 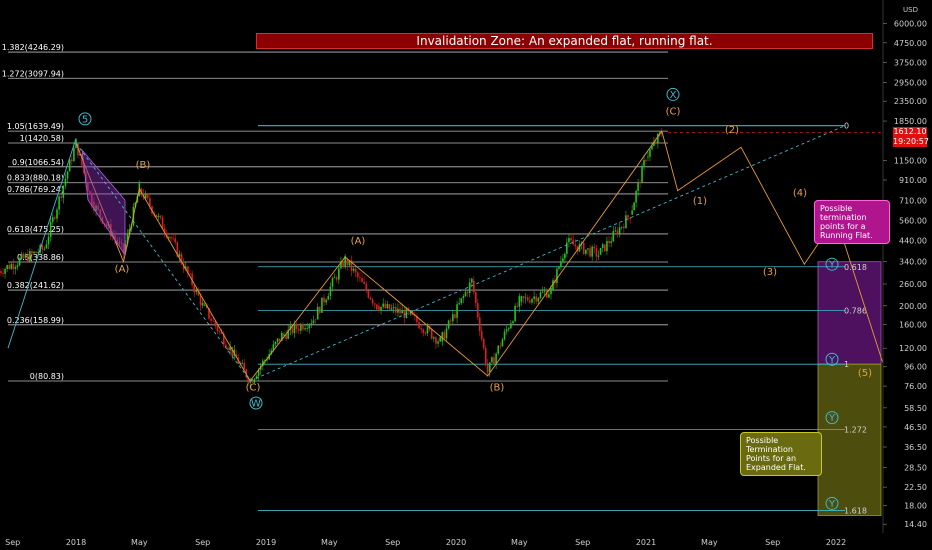 What do you see at coordinates (913, 262) in the screenshot?
I see `y-tick-label: 340.00` at bounding box center [913, 262].